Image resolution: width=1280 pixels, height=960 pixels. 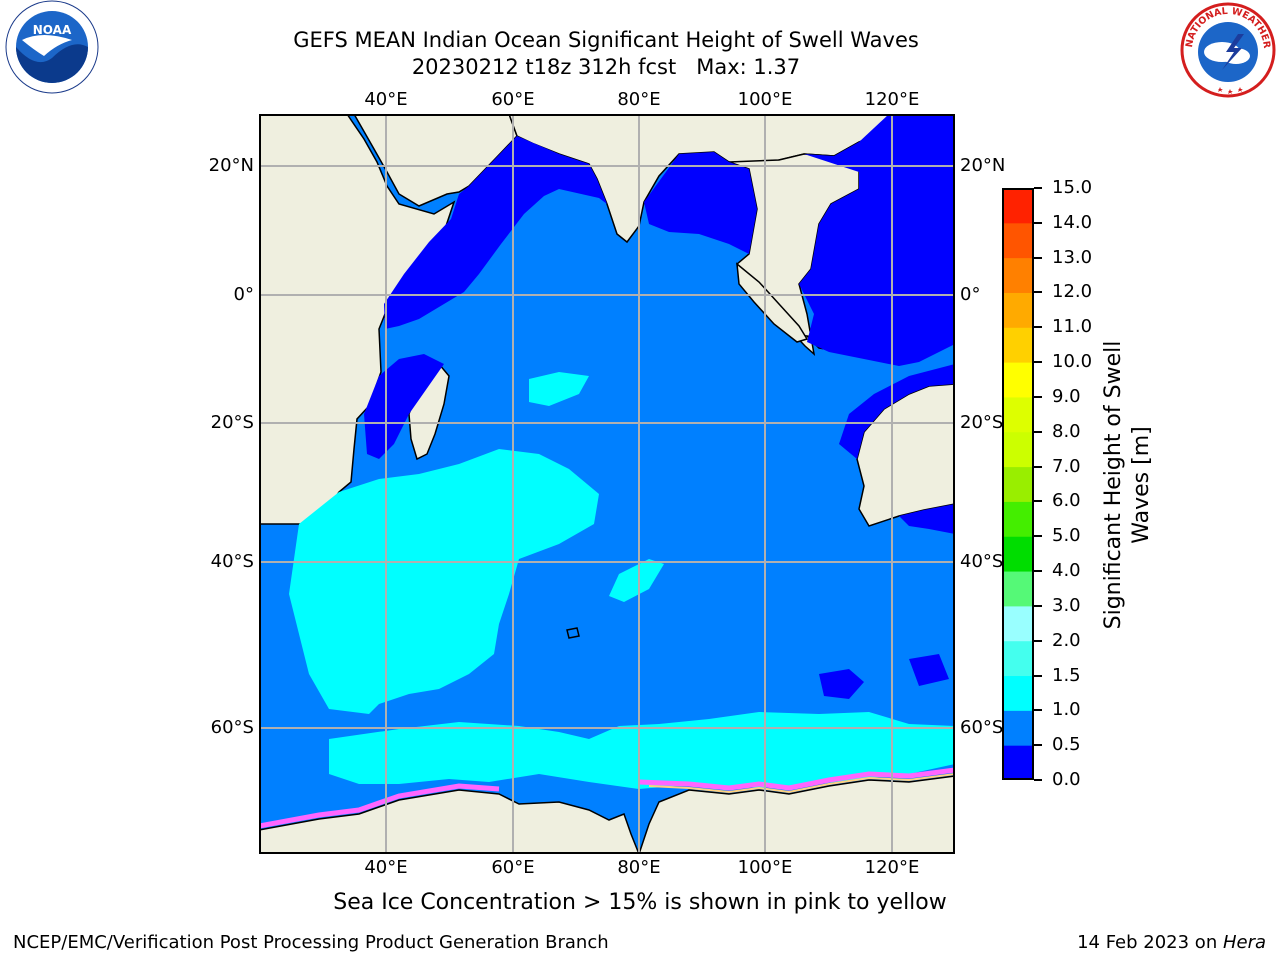 What do you see at coordinates (52, 47) in the screenshot?
I see `noaa-logo: NOAA` at bounding box center [52, 47].